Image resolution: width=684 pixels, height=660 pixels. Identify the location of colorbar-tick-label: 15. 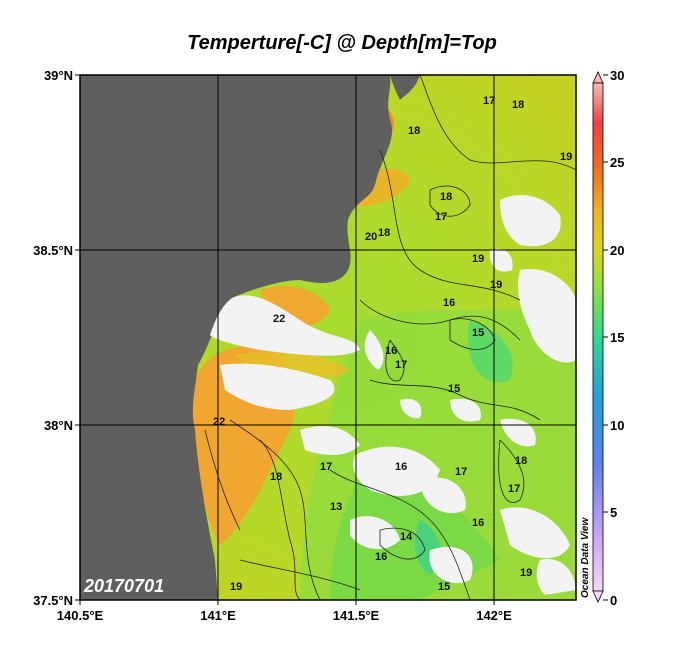
(617, 337).